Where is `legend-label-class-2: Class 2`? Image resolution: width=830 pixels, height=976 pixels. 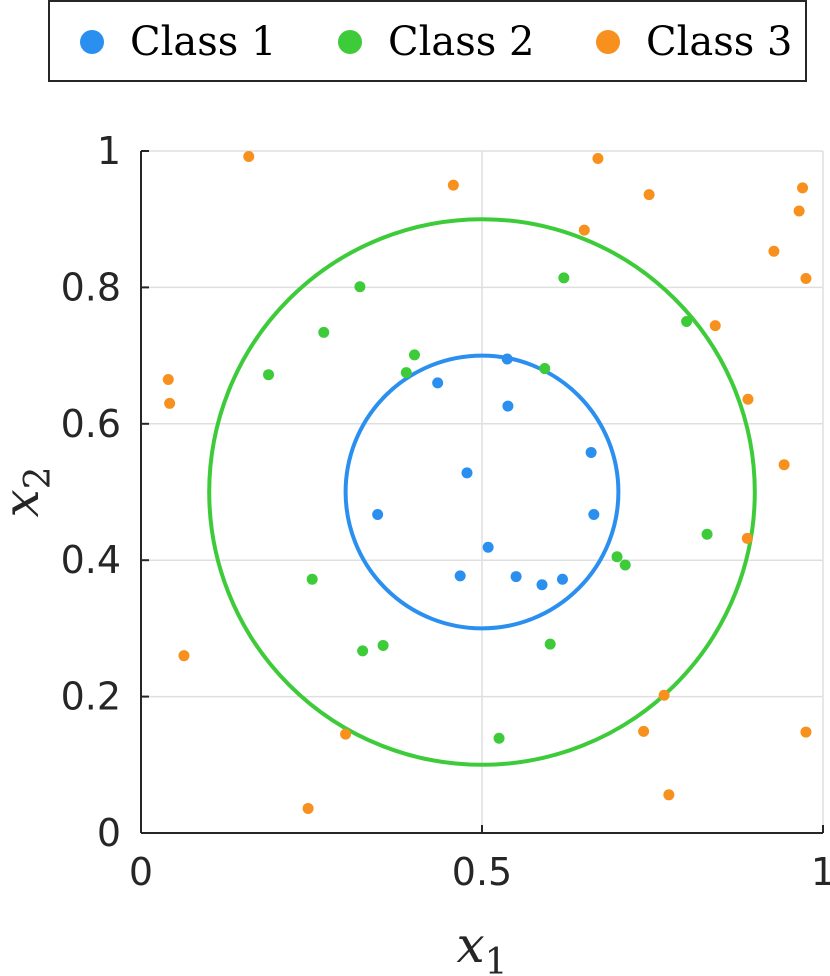
legend-label-class-2: Class 2 is located at coordinates (461, 42).